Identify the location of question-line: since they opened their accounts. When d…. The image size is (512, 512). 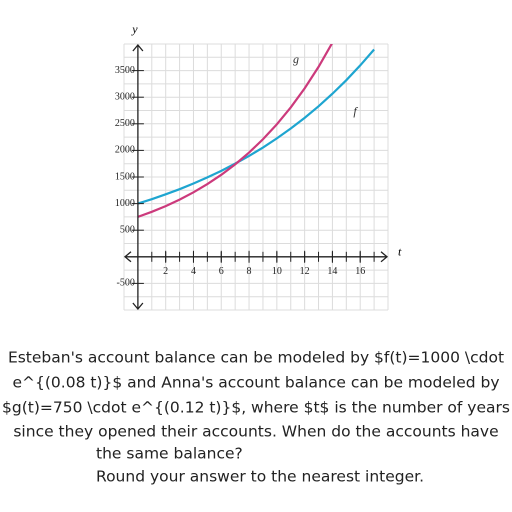
(255, 432).